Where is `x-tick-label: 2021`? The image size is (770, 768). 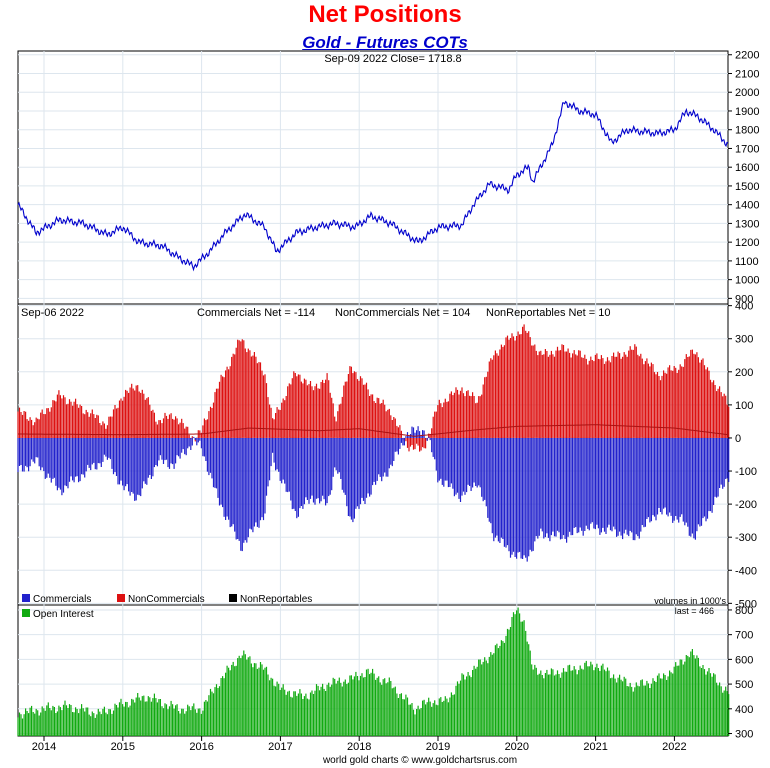
x-tick-label: 2021 is located at coordinates (595, 747).